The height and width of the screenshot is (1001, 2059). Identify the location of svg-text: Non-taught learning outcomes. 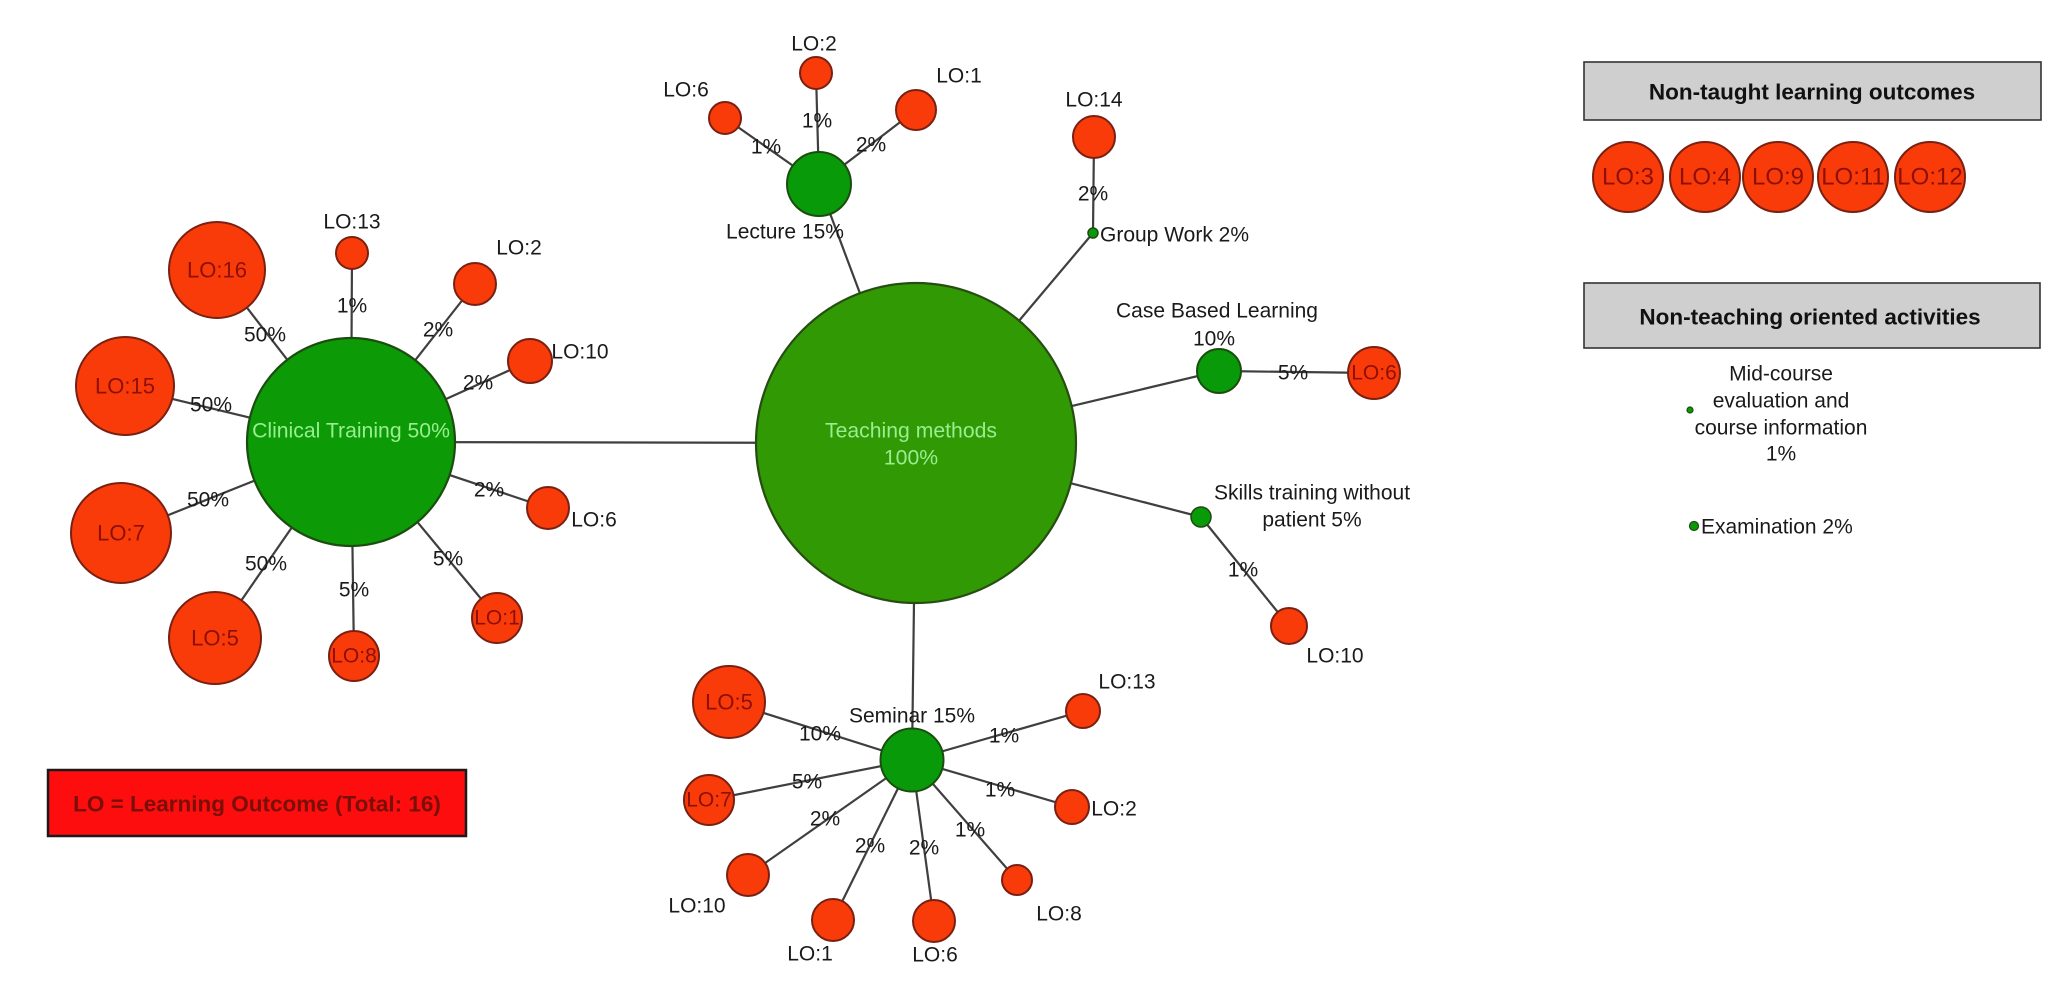
(1812, 92).